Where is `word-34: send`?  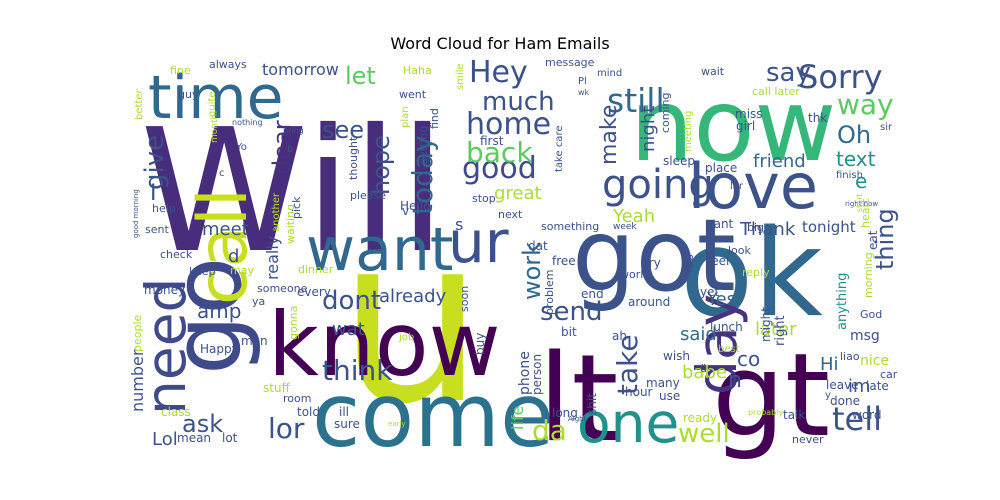 word-34: send is located at coordinates (571, 312).